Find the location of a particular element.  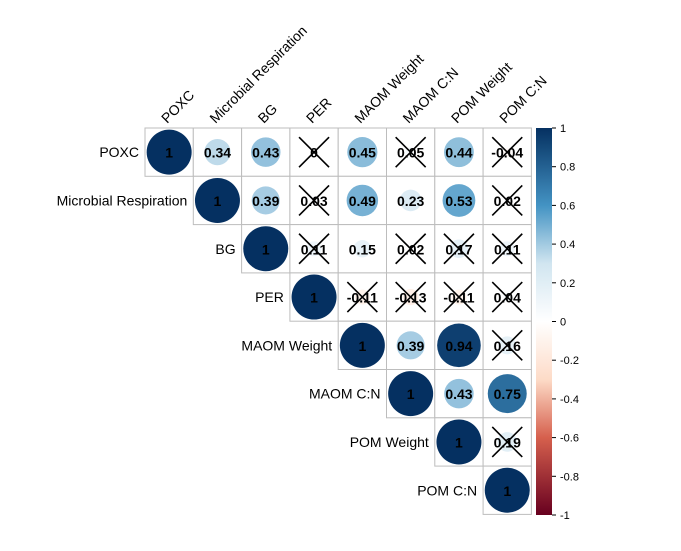

column-label: POXC is located at coordinates (177, 106).